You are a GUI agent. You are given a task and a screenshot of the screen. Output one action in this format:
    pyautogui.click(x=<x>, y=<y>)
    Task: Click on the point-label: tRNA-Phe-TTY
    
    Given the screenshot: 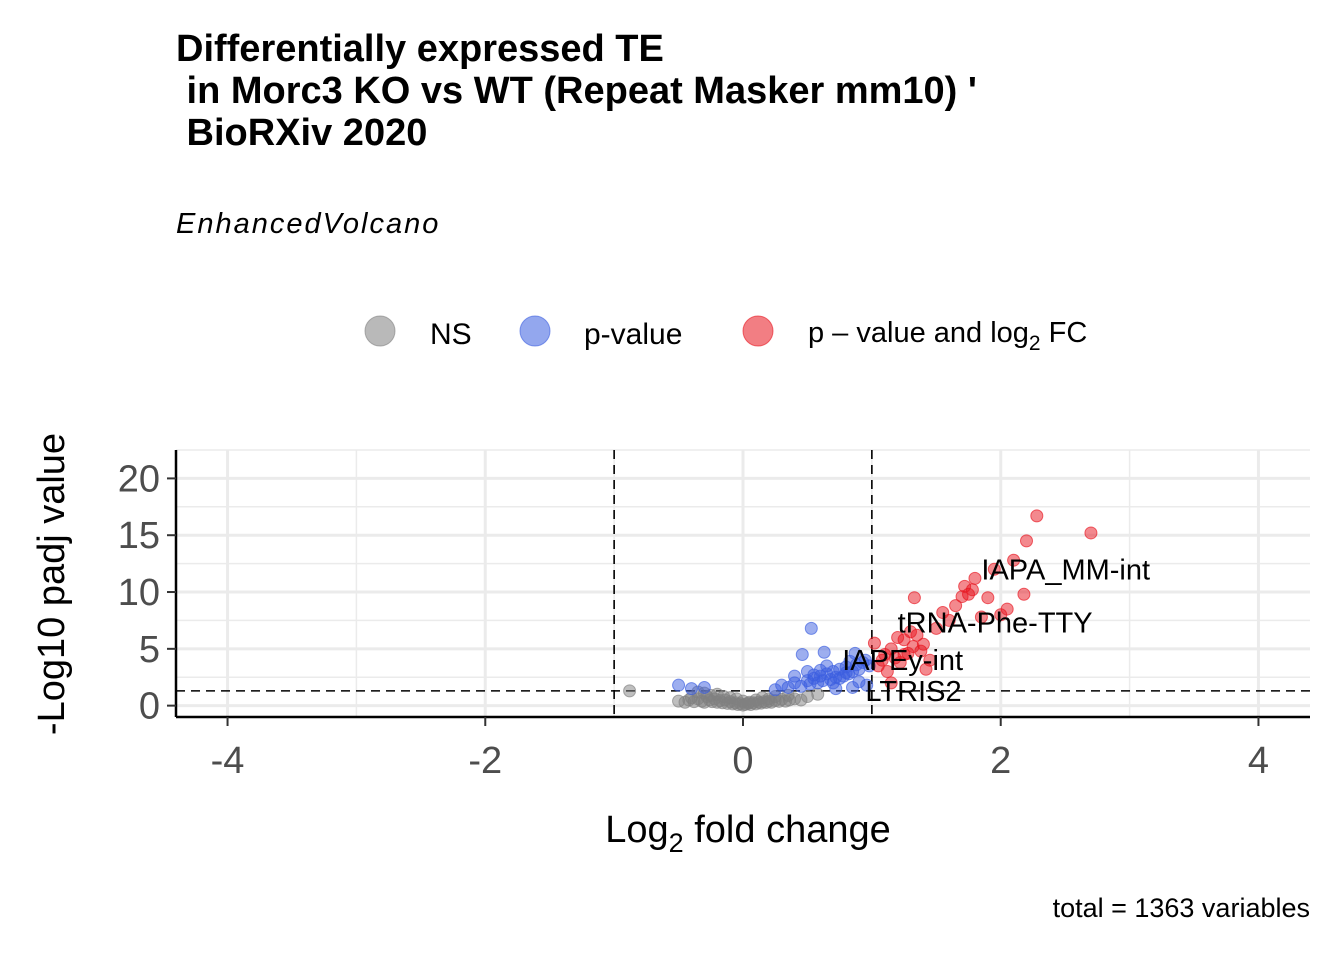 What is the action you would take?
    pyautogui.click(x=995, y=624)
    